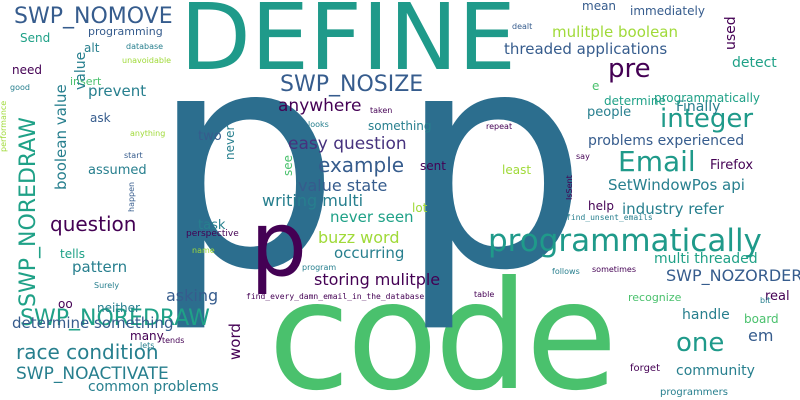  Describe the element at coordinates (93, 323) in the screenshot. I see `word-determine-something: determine something` at that location.